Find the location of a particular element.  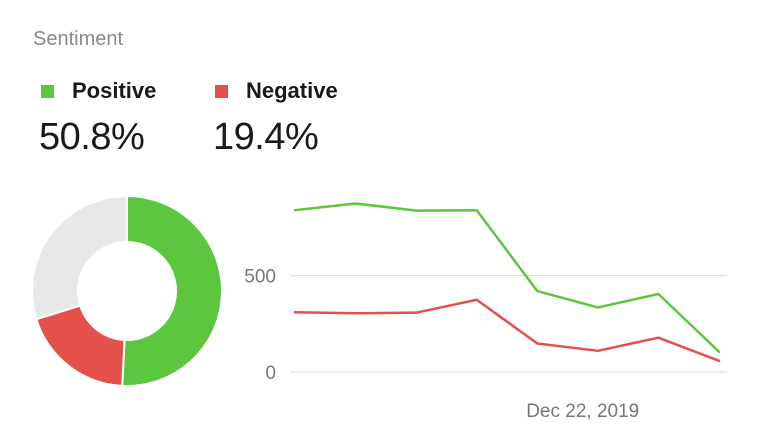

series-line-negative is located at coordinates (507, 330).